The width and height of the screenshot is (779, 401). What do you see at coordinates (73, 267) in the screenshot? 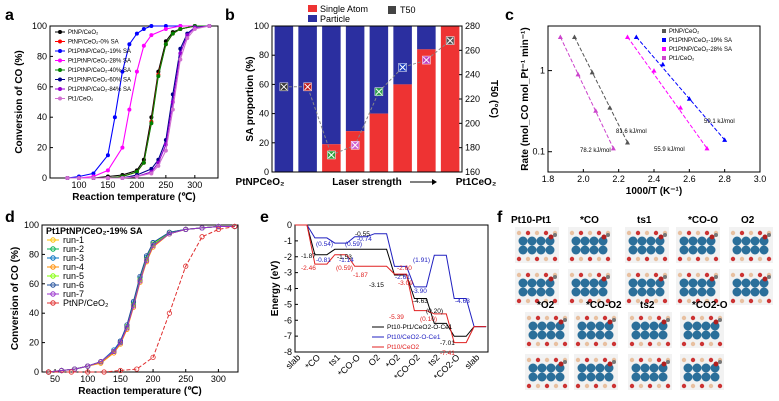
I see `legend-label-d: run-4` at bounding box center [73, 267].